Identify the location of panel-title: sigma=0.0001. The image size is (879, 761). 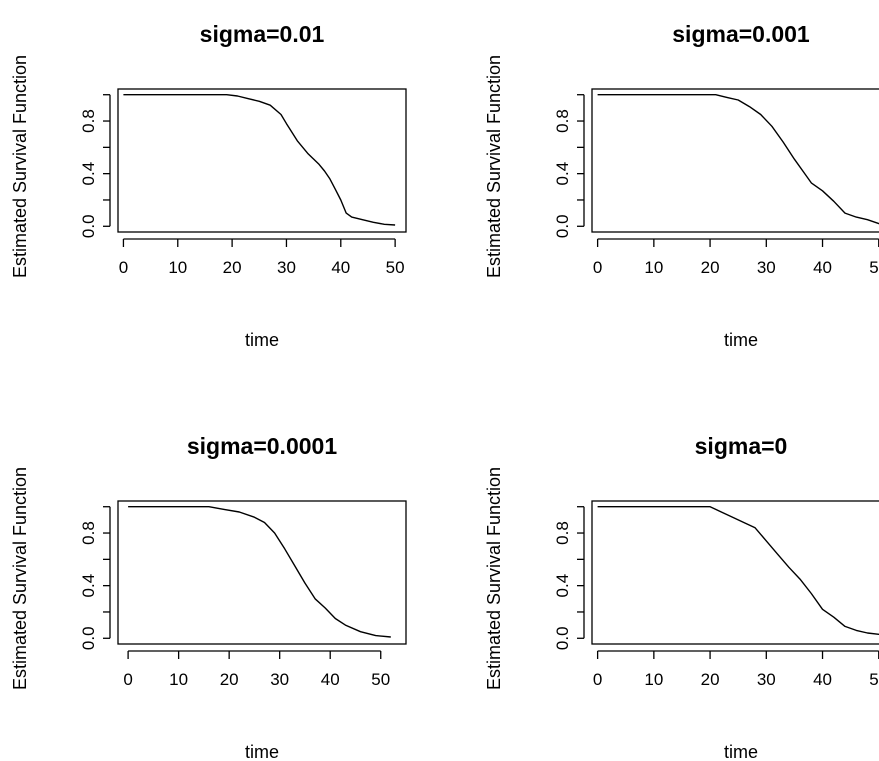
(262, 446).